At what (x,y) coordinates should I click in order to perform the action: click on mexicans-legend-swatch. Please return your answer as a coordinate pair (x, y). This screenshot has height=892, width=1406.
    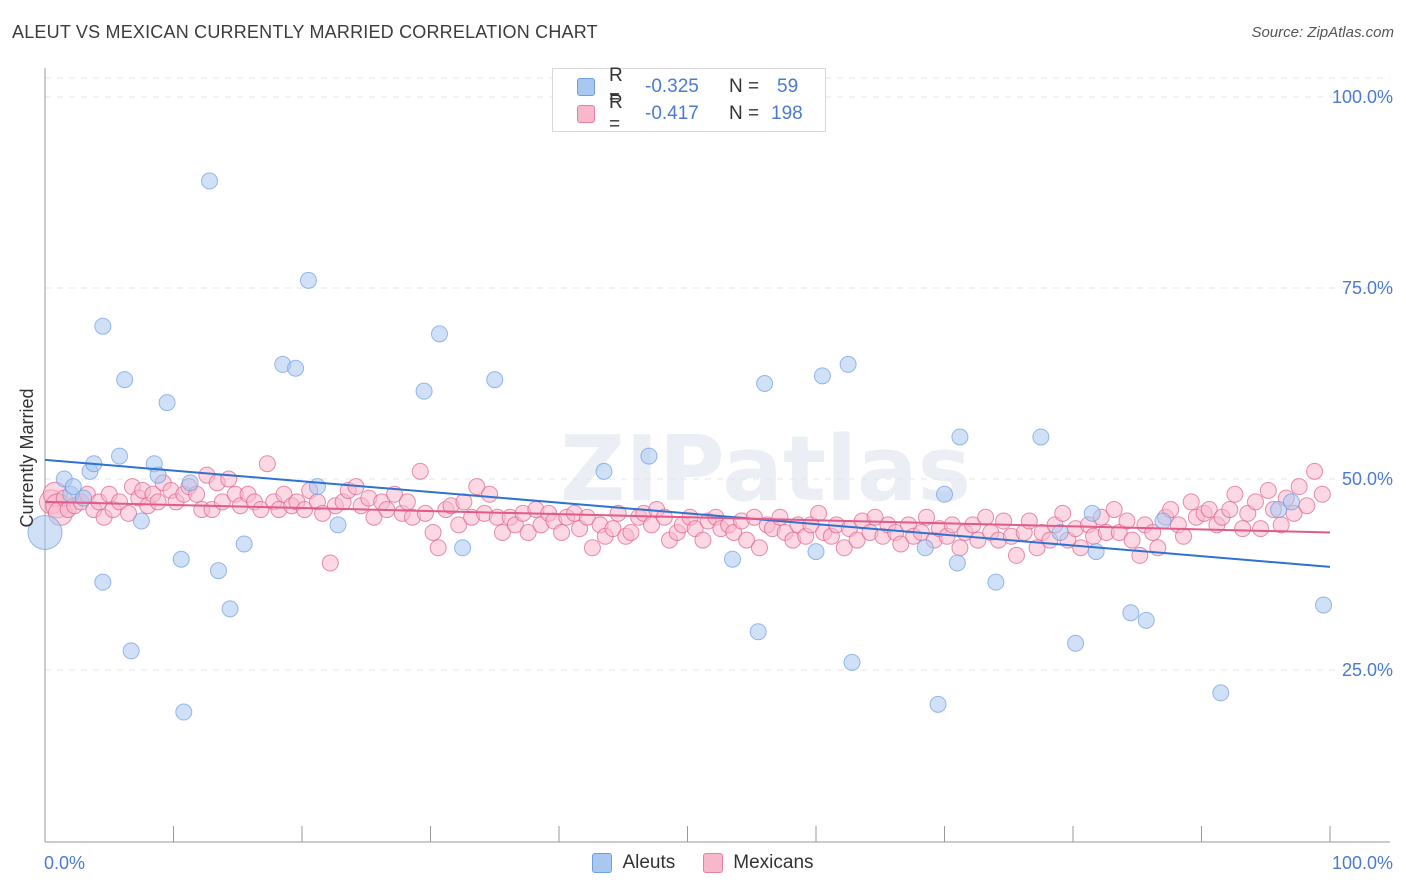
    Looking at the image, I should click on (713, 863).